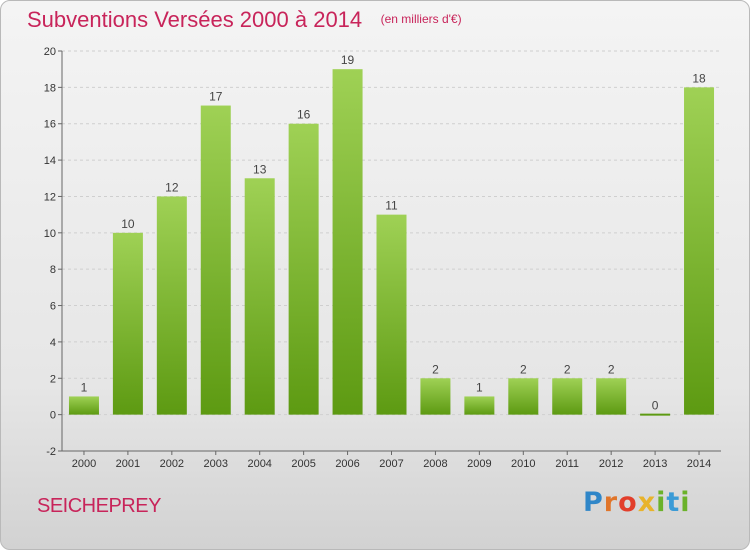  Describe the element at coordinates (259, 464) in the screenshot. I see `x-tick-label: 2004` at that location.